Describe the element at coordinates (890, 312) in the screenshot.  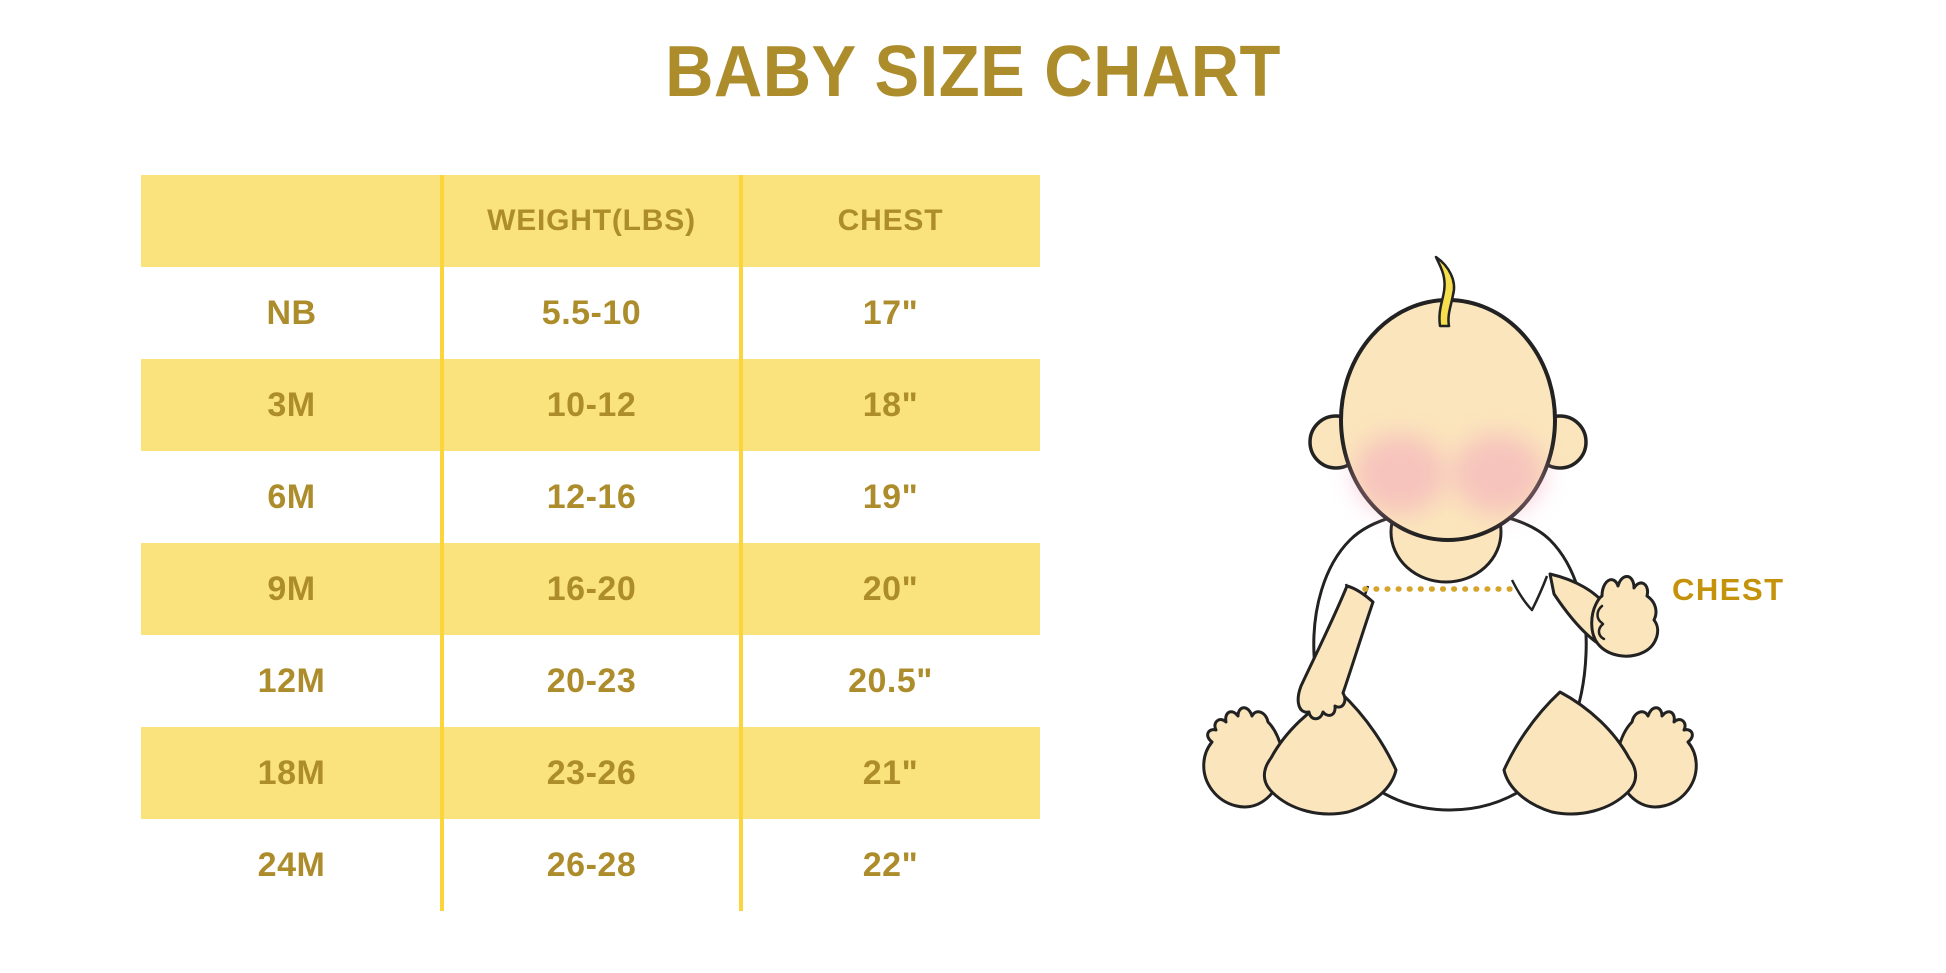
I see `chest-cell: 17"` at that location.